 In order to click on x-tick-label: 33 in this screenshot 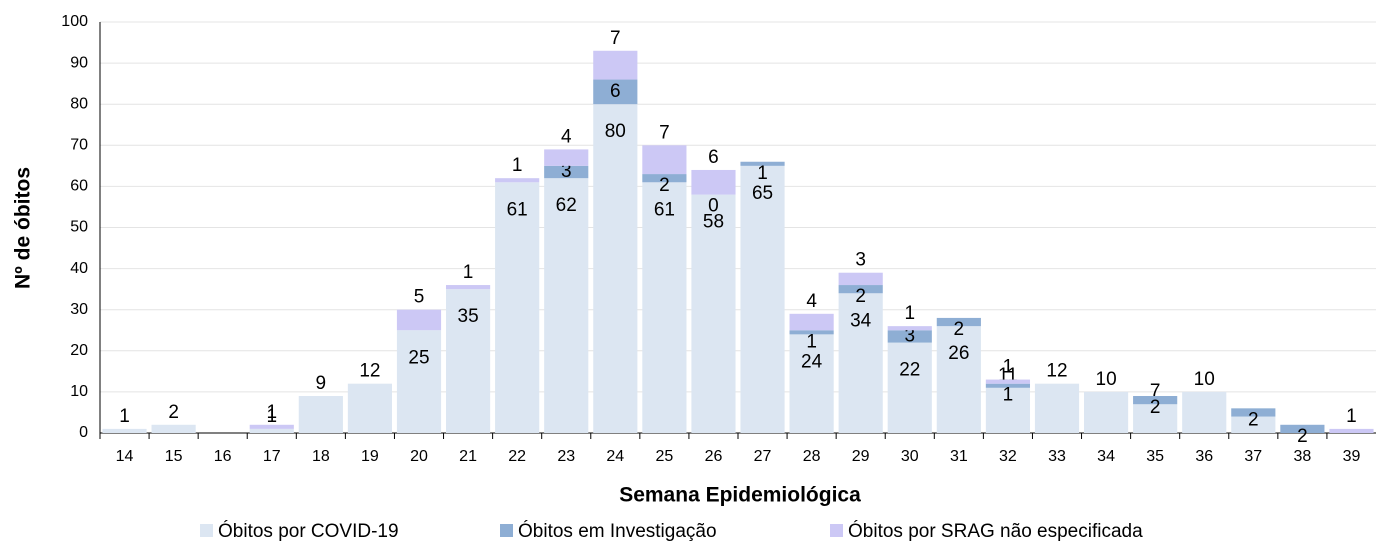, I will do `click(1057, 456)`.